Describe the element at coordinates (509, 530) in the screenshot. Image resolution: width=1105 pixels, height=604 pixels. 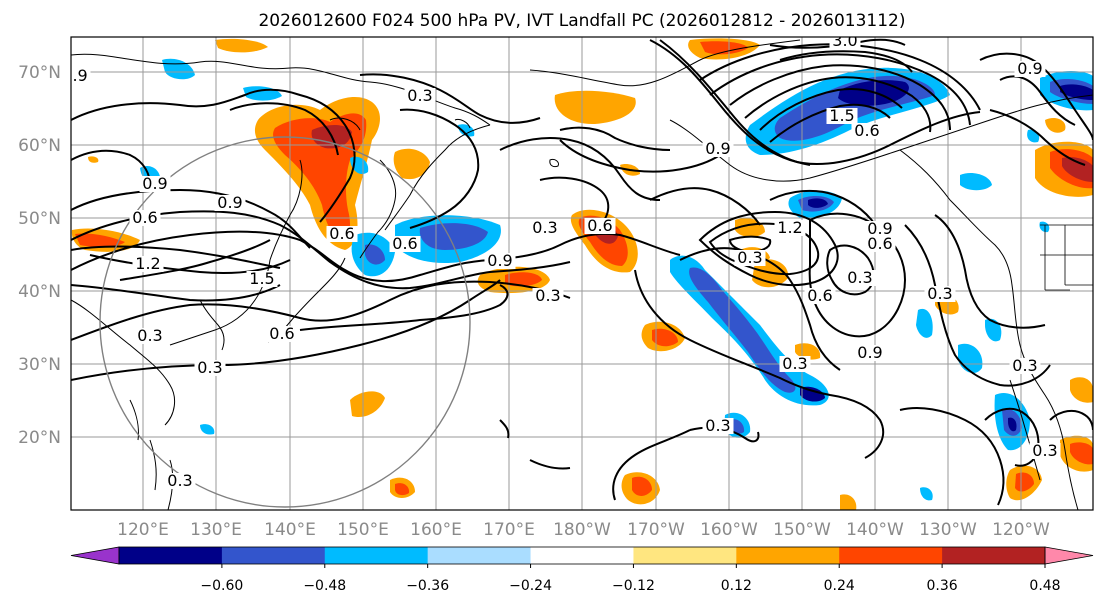
I see `longitude-label: 170°E` at that location.